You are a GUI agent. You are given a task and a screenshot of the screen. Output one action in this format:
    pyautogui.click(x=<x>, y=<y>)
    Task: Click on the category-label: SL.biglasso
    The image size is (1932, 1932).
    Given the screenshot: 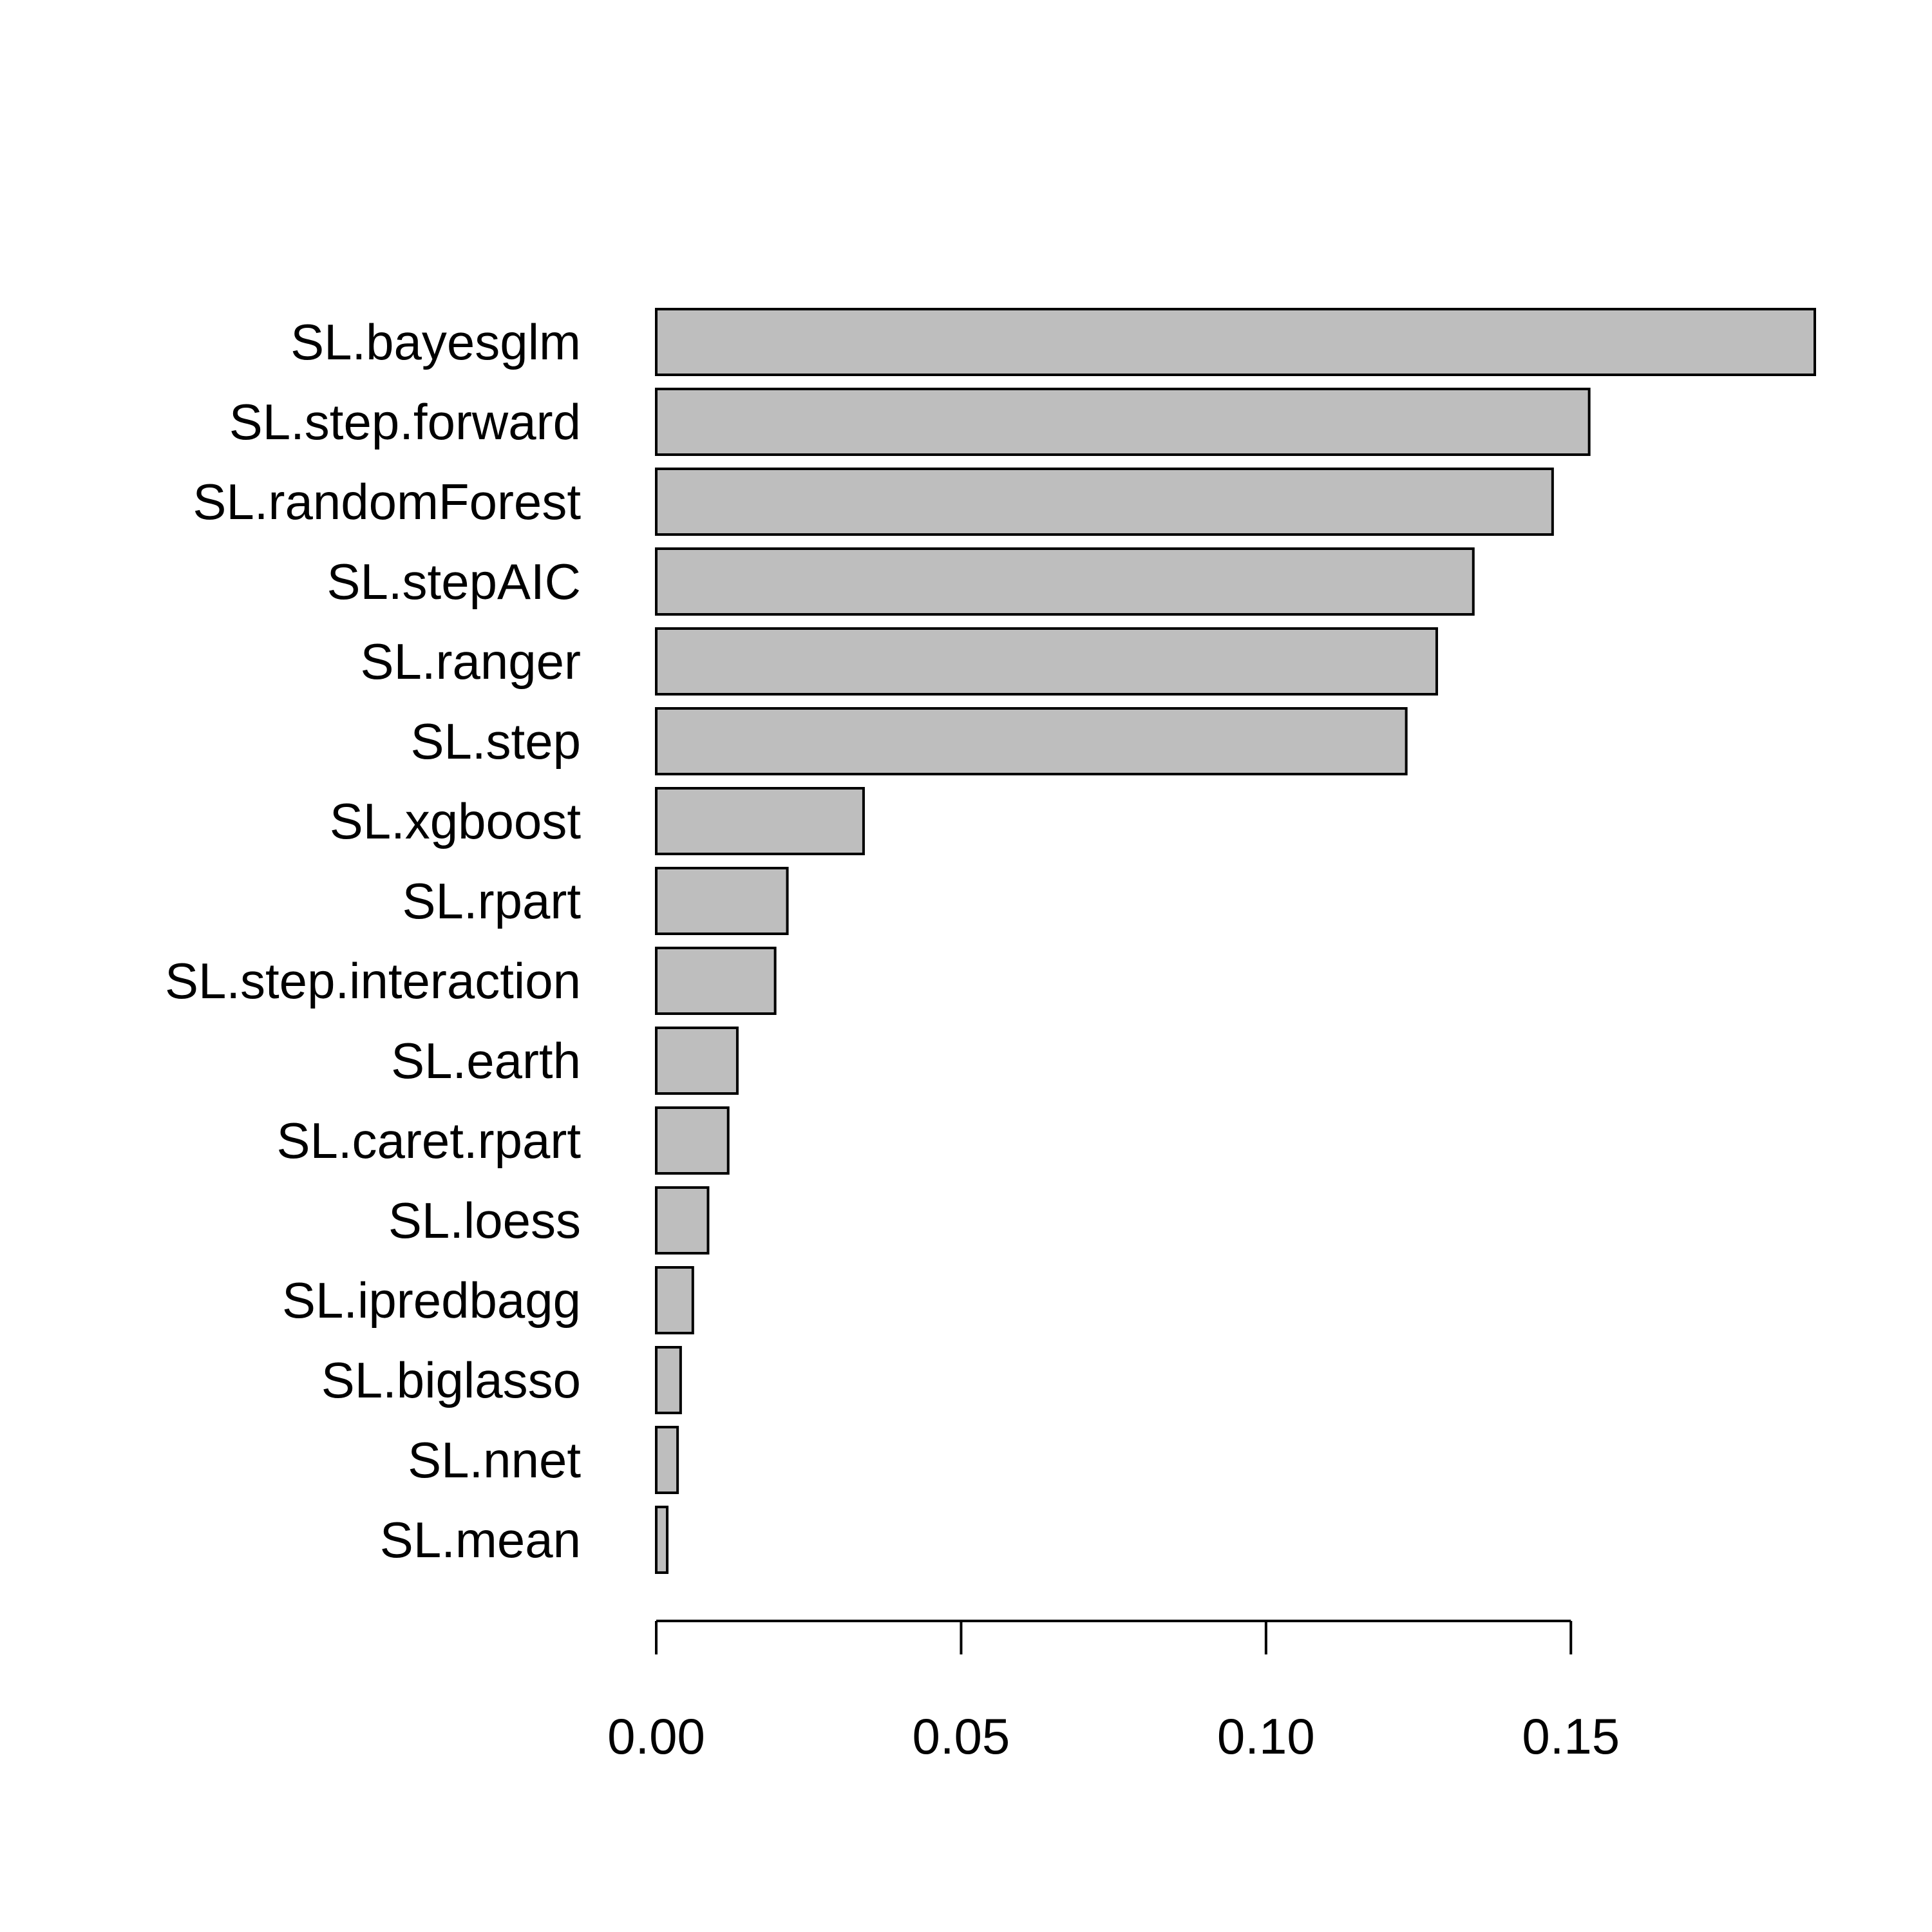 What is the action you would take?
    pyautogui.click(x=451, y=1380)
    